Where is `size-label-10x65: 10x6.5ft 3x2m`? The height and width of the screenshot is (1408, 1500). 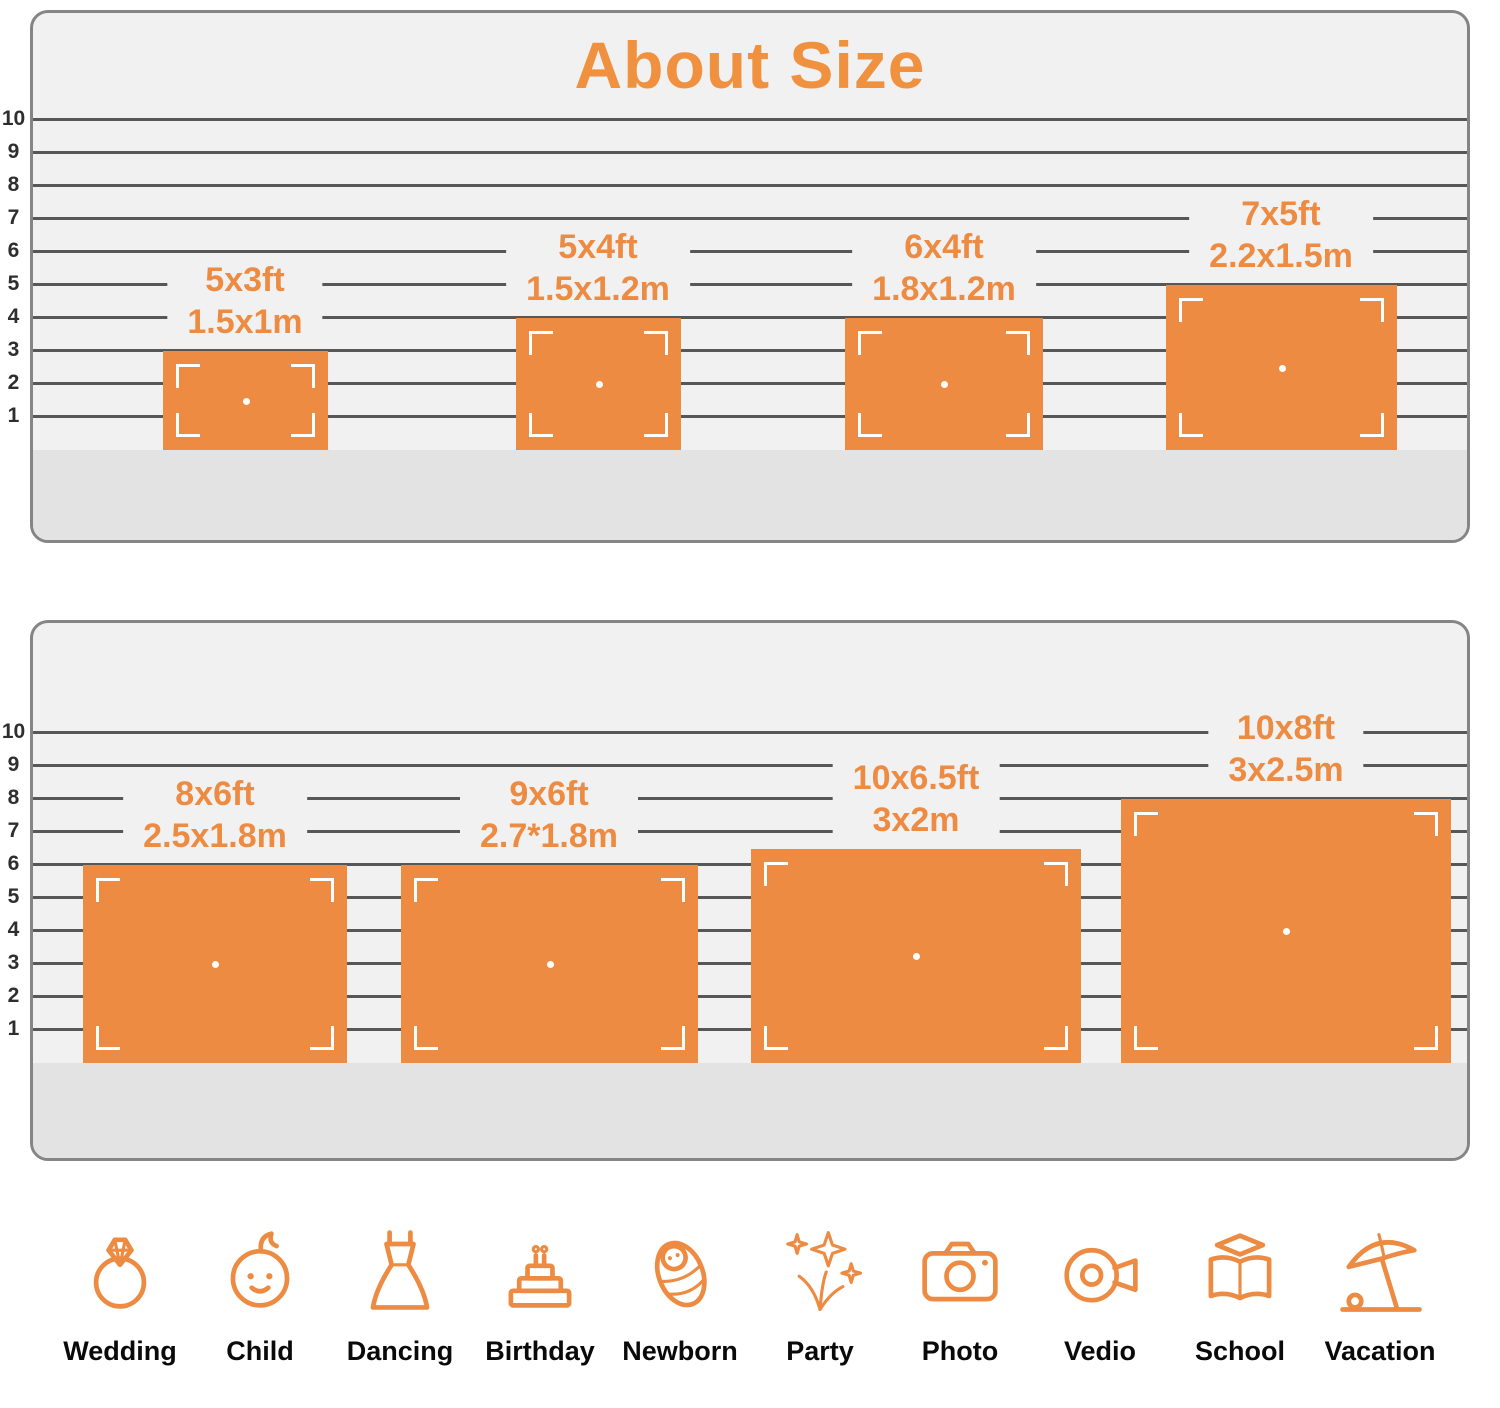
size-label-10x65: 10x6.5ft 3x2m is located at coordinates (916, 799).